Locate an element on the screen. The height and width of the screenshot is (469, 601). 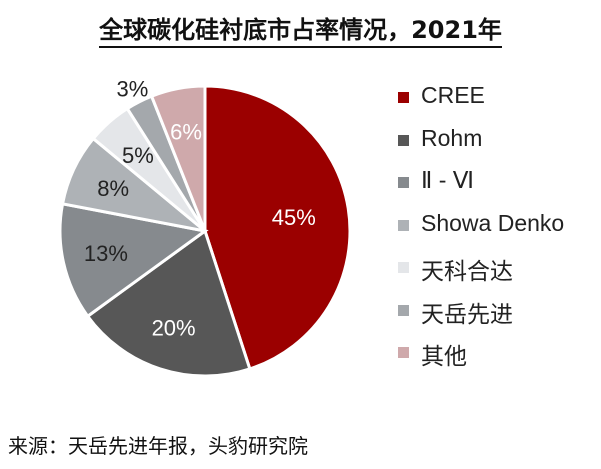
pie-data-label-6: 6% is located at coordinates (186, 131).